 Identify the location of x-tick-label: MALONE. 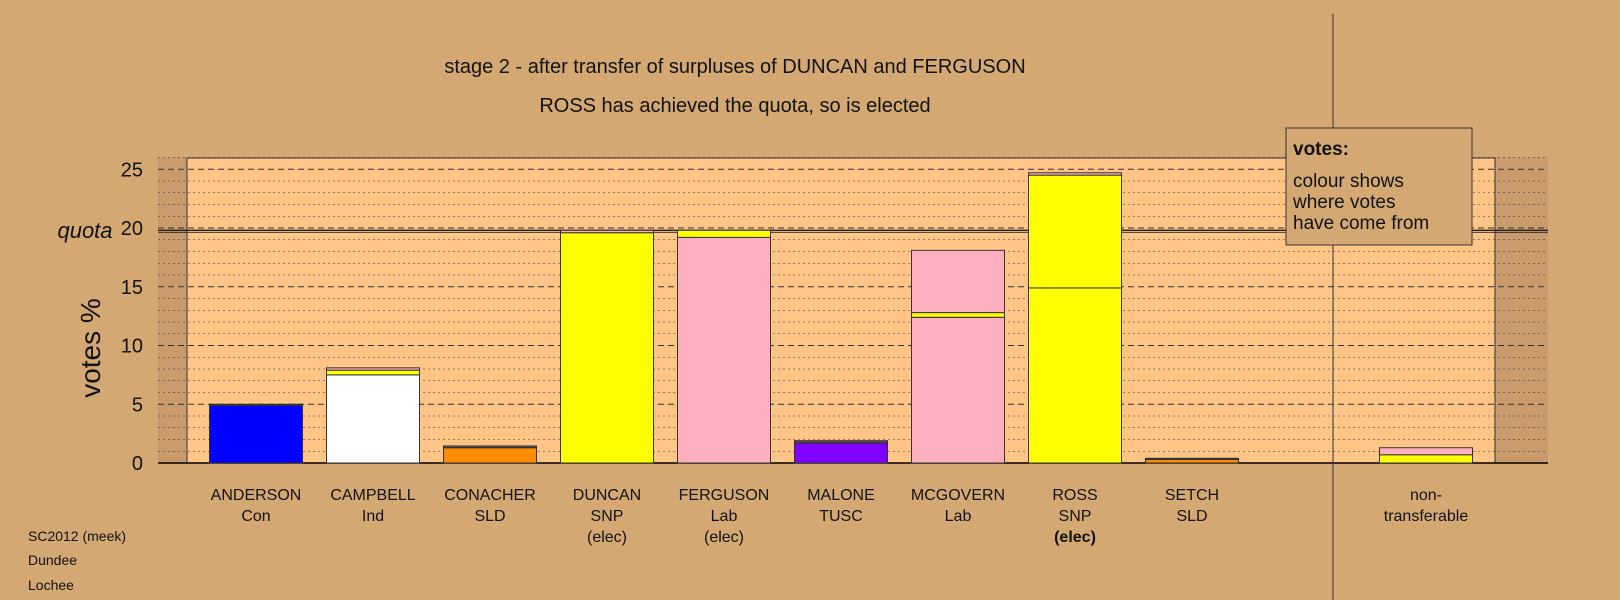
(841, 495).